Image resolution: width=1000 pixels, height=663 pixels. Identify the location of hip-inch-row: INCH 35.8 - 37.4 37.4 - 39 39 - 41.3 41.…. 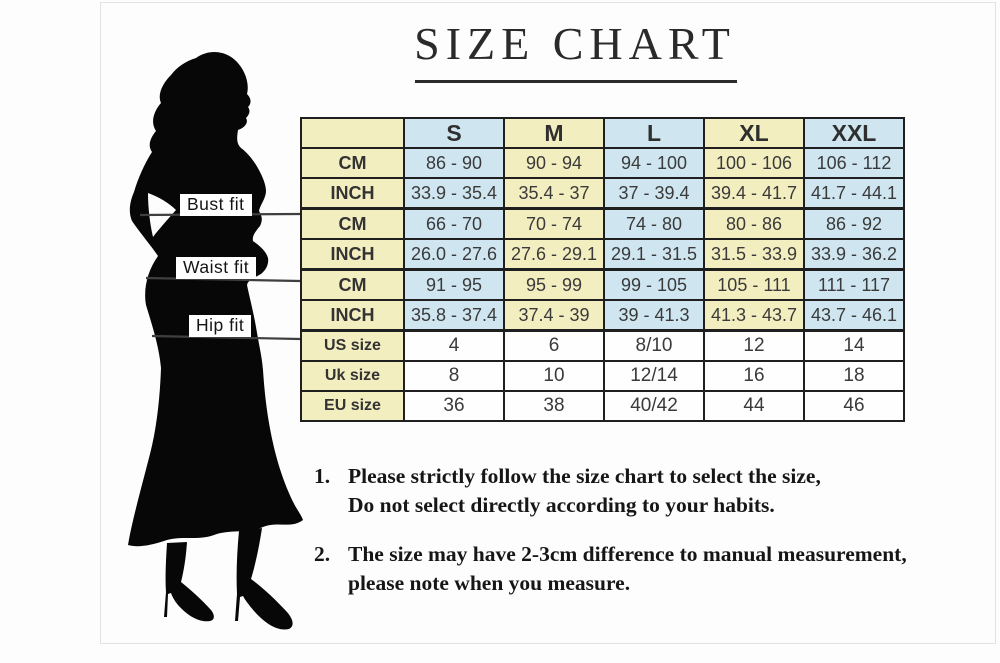
(602, 315).